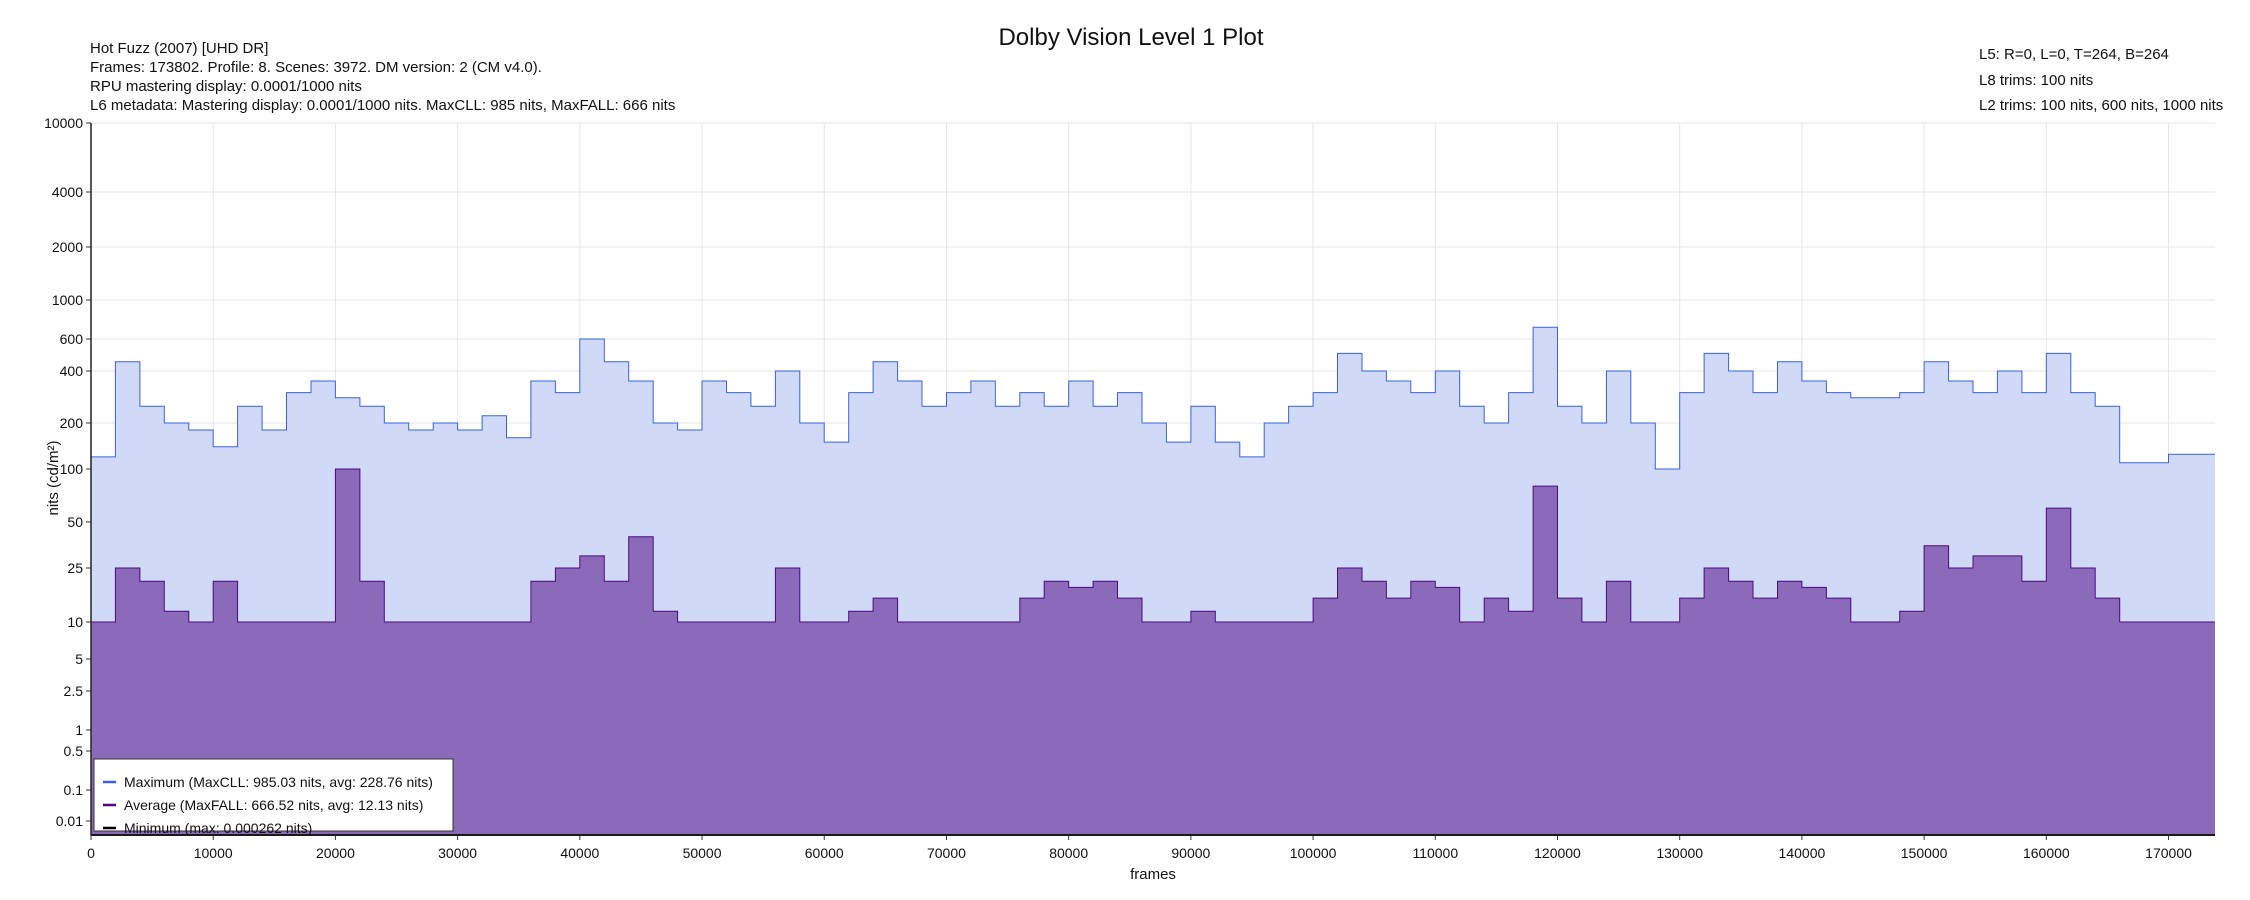 The width and height of the screenshot is (2250, 900). What do you see at coordinates (2101, 105) in the screenshot?
I see `info-line-l2: L2 trims: 100 nits, 600 nits, 1000 nits` at bounding box center [2101, 105].